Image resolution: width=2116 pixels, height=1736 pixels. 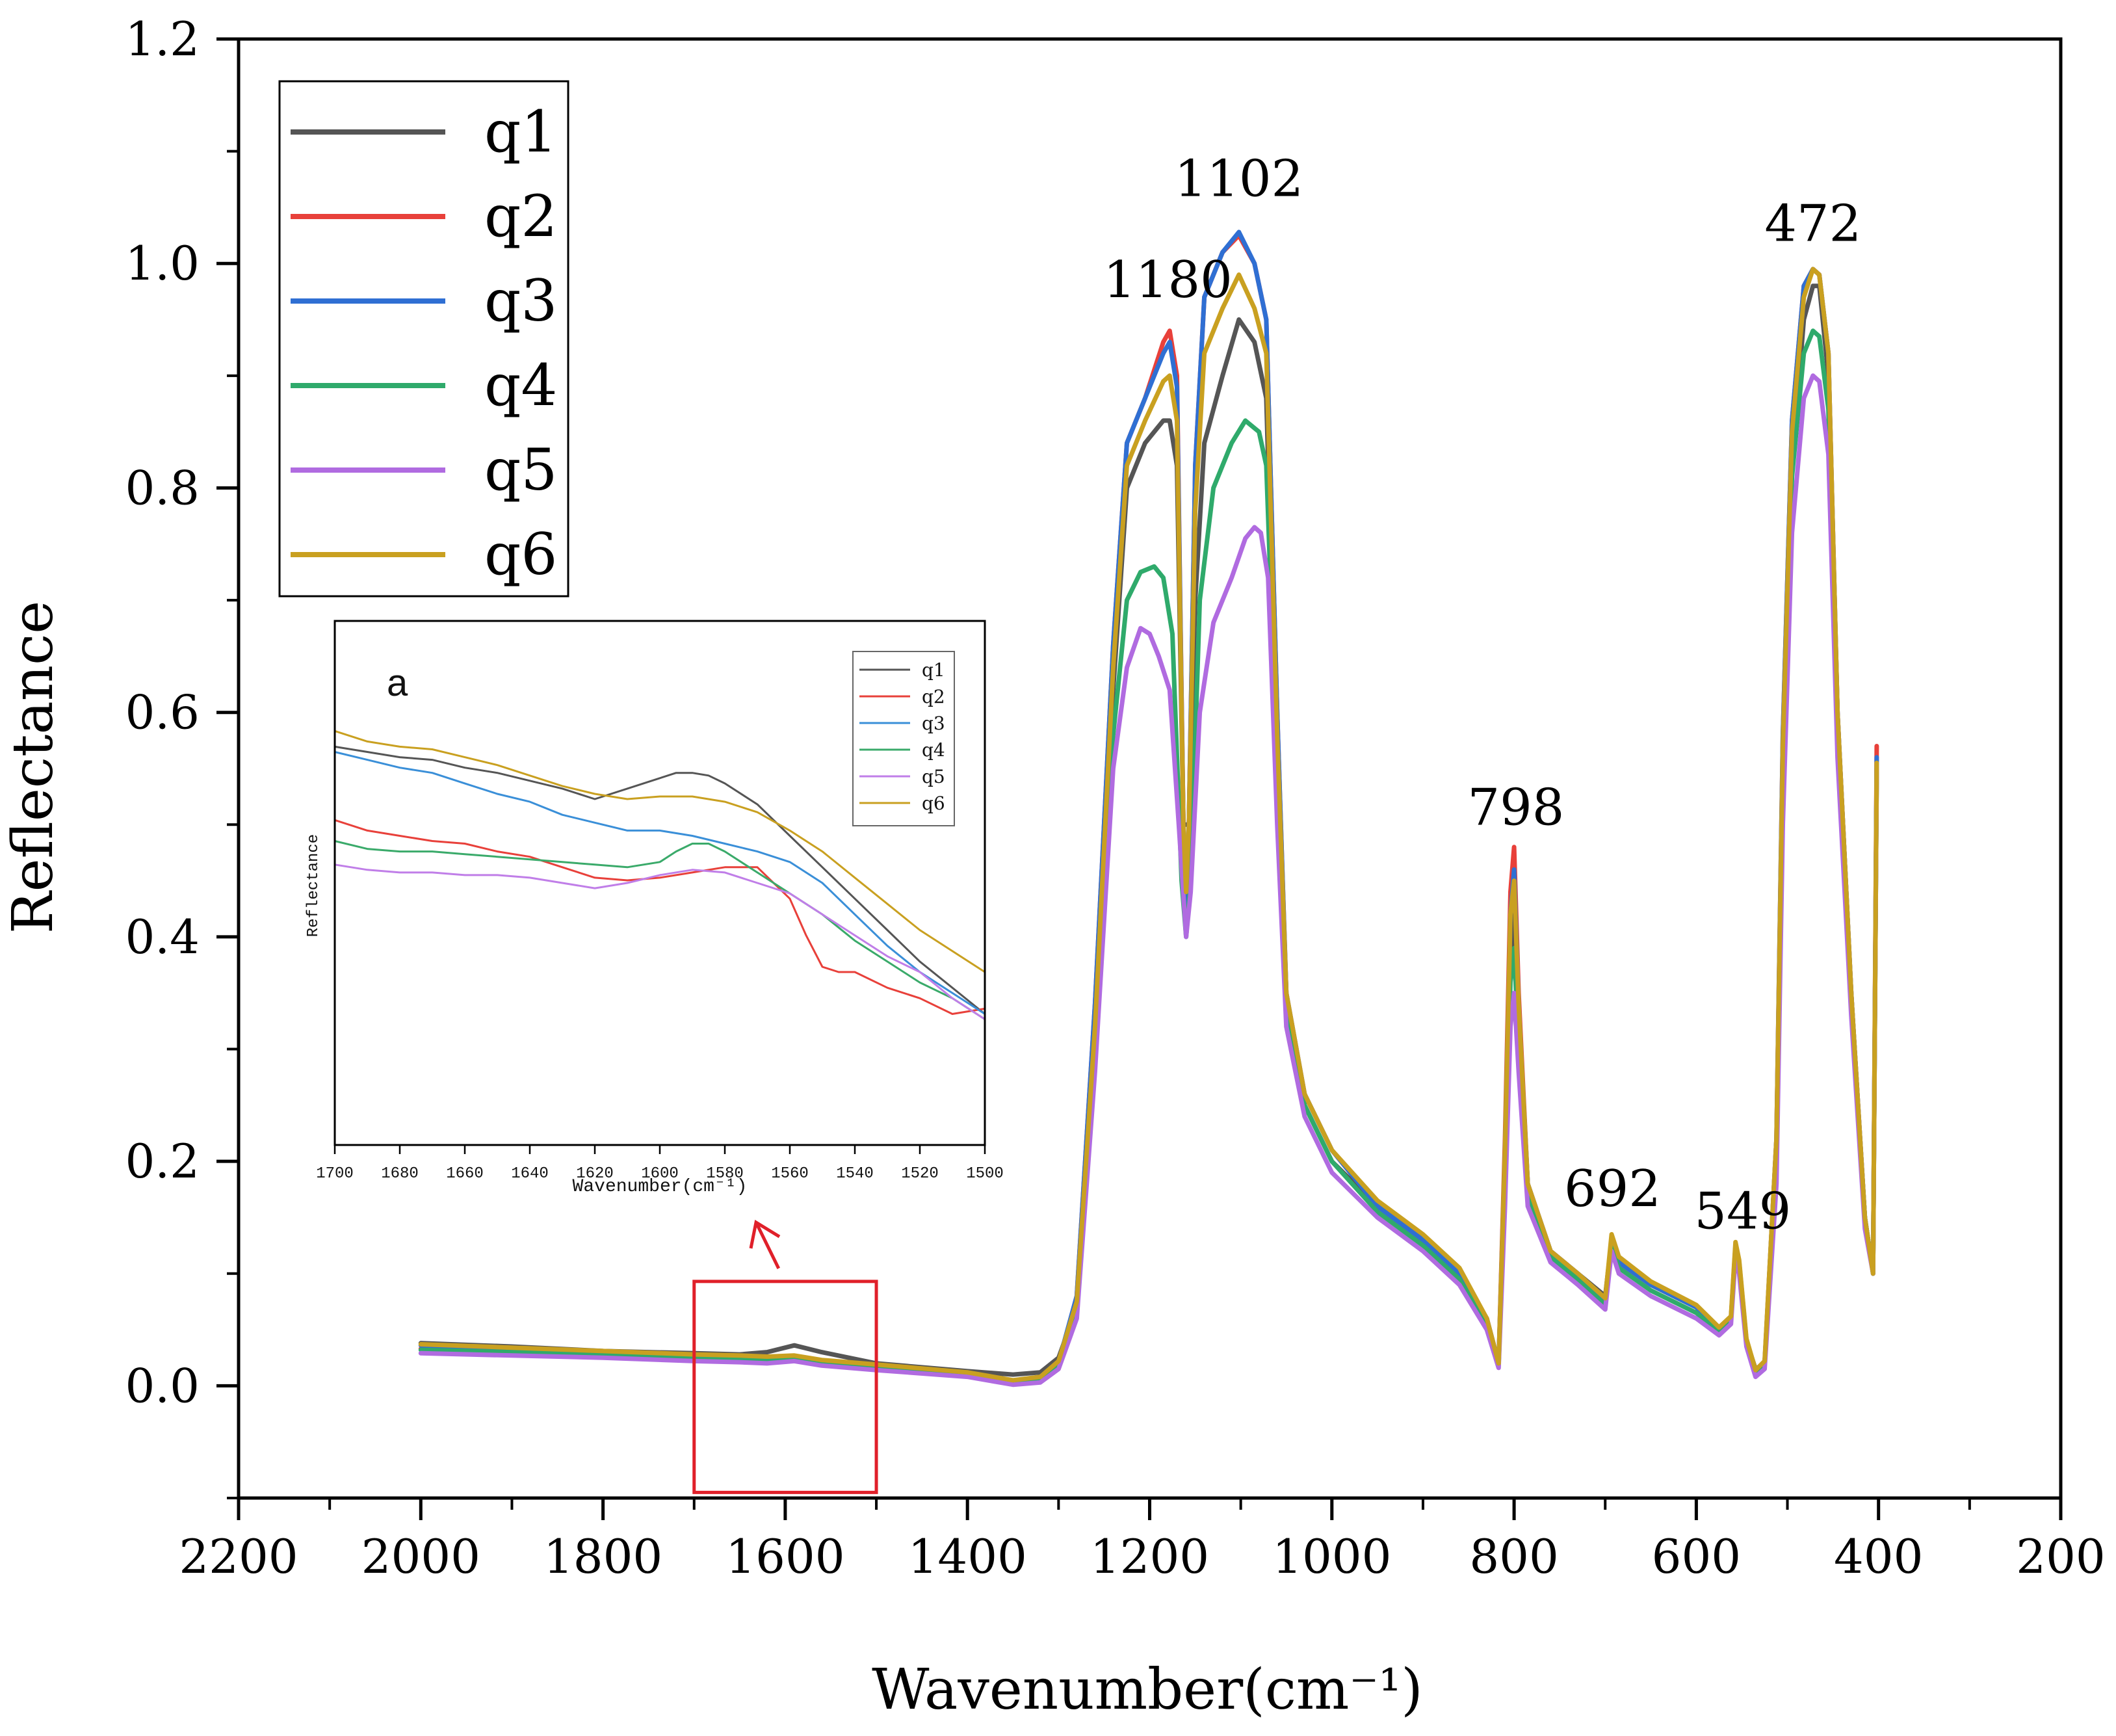 I want to click on inset-x-tick-label: 1660, so click(x=465, y=1174).